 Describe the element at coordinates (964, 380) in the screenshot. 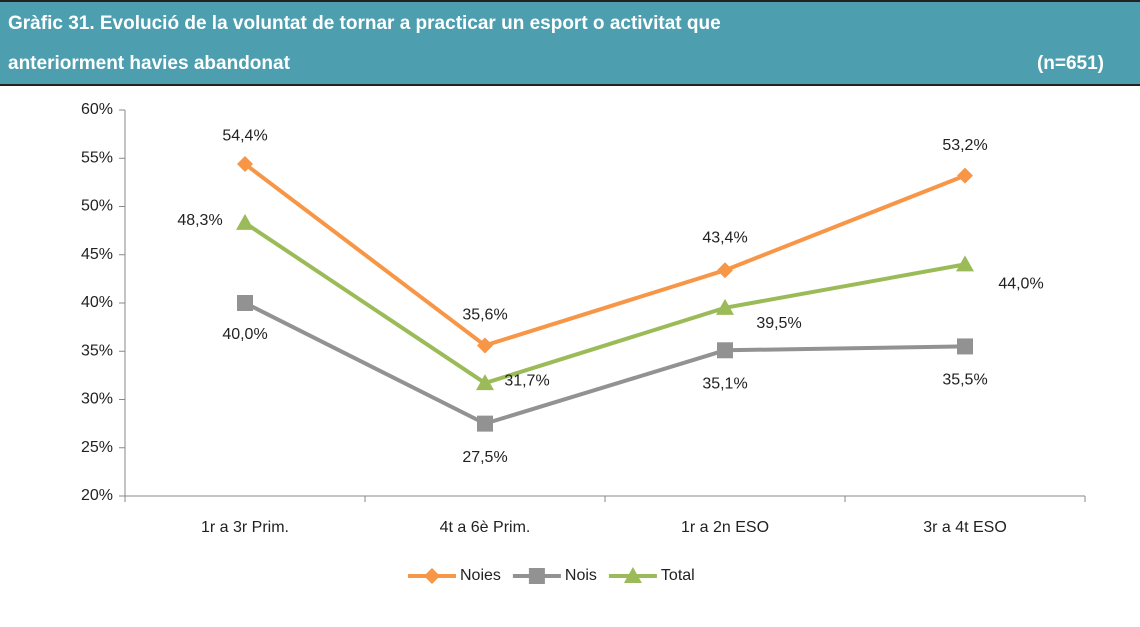

I see `data-label: 35,5%` at that location.